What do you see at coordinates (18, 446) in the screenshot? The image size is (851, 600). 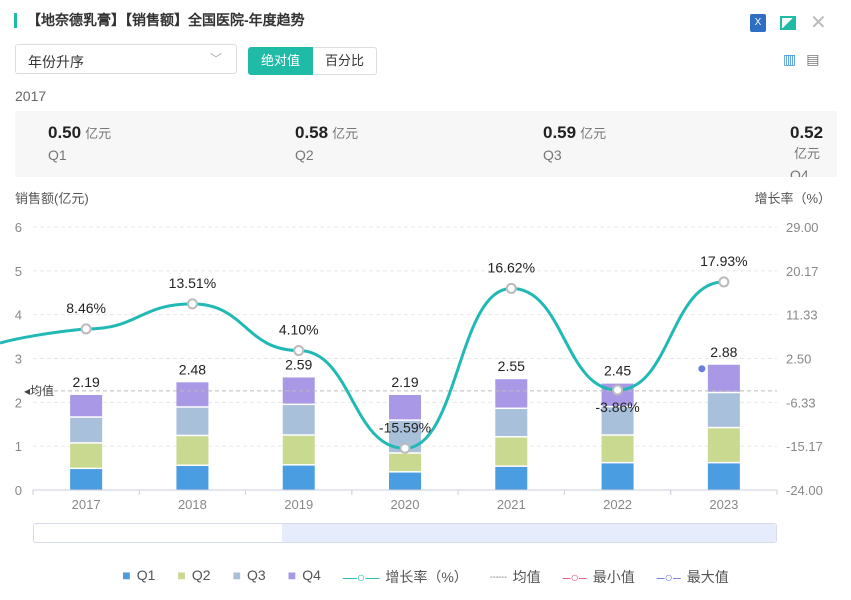 I see `y-tick-label: 1` at bounding box center [18, 446].